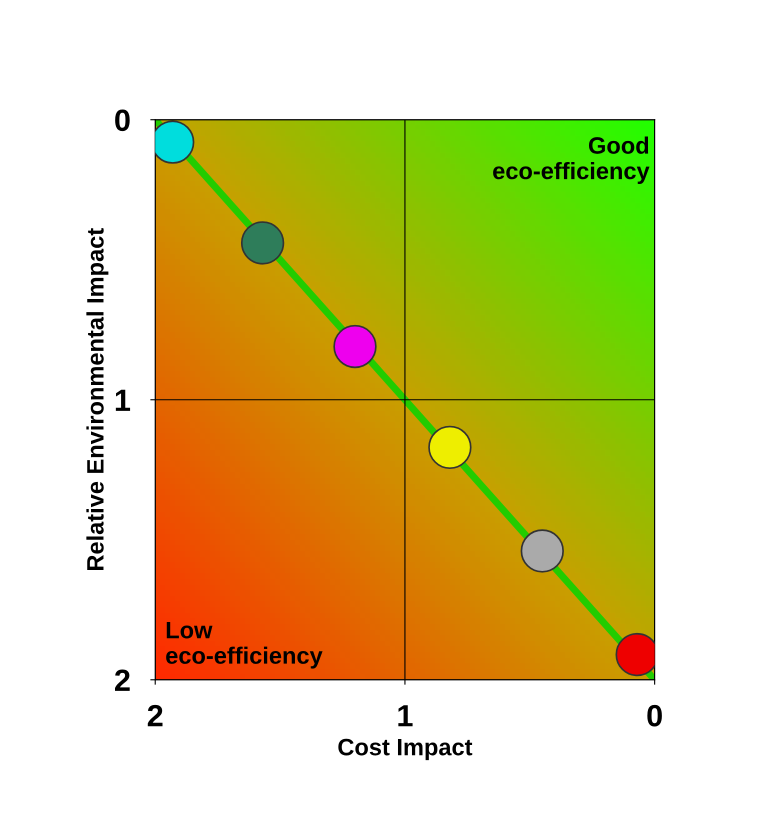  I want to click on y-tick-label: 2, so click(122, 680).